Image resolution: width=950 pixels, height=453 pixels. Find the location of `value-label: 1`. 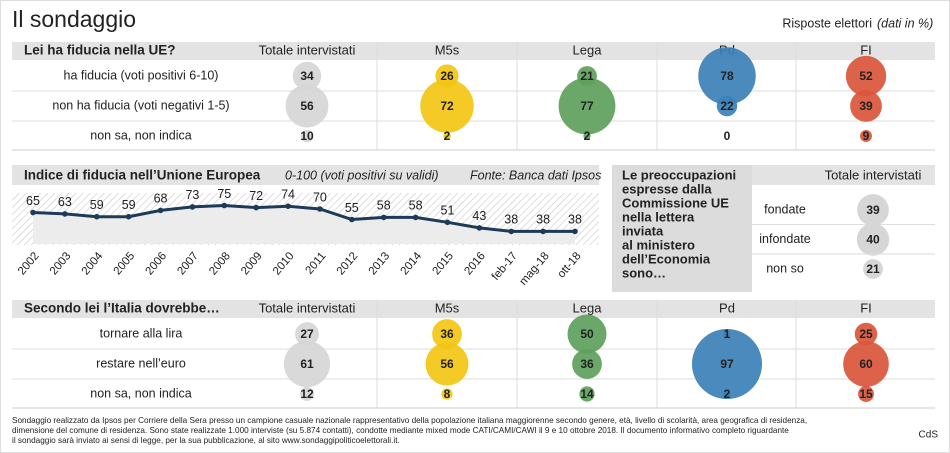

value-label: 1 is located at coordinates (727, 334).